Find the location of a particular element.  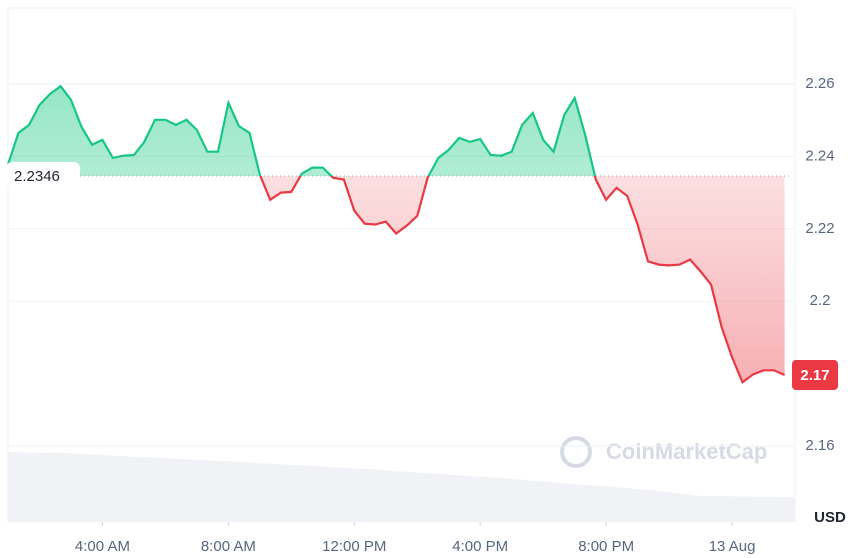

line-up is located at coordinates (301, 130).